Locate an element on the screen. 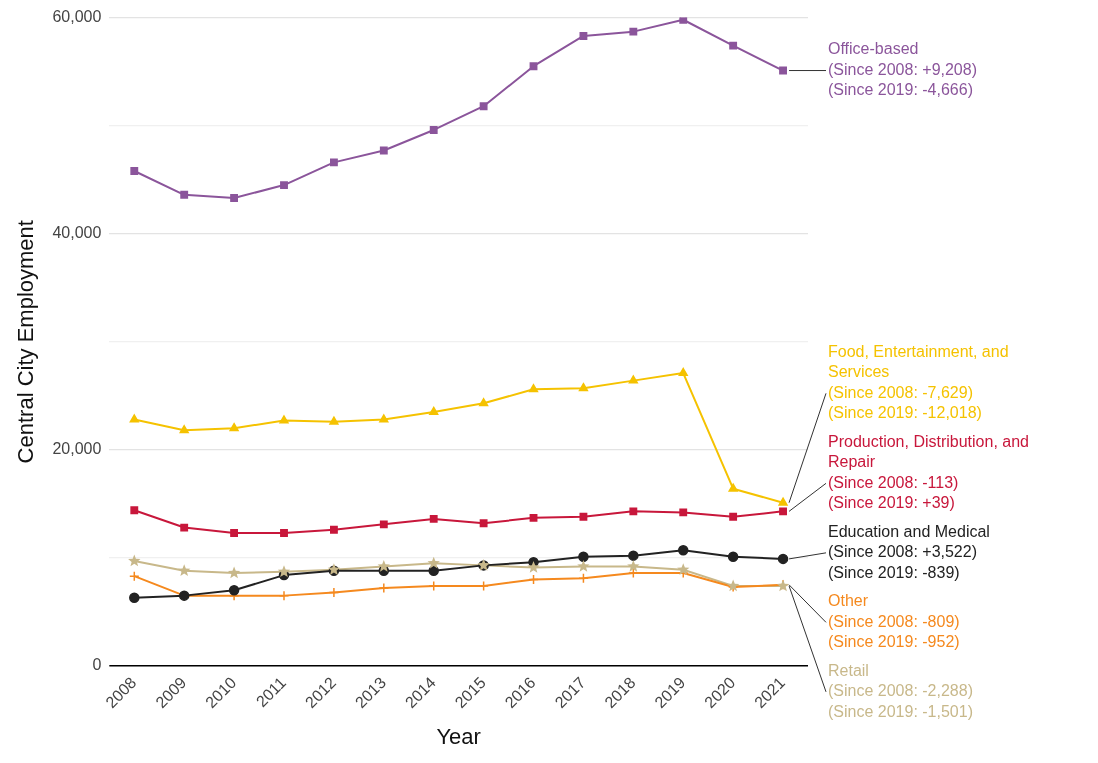  annotation: (Since 2008: -7,629) (Since 2019: -12,018) is located at coordinates (905, 402).